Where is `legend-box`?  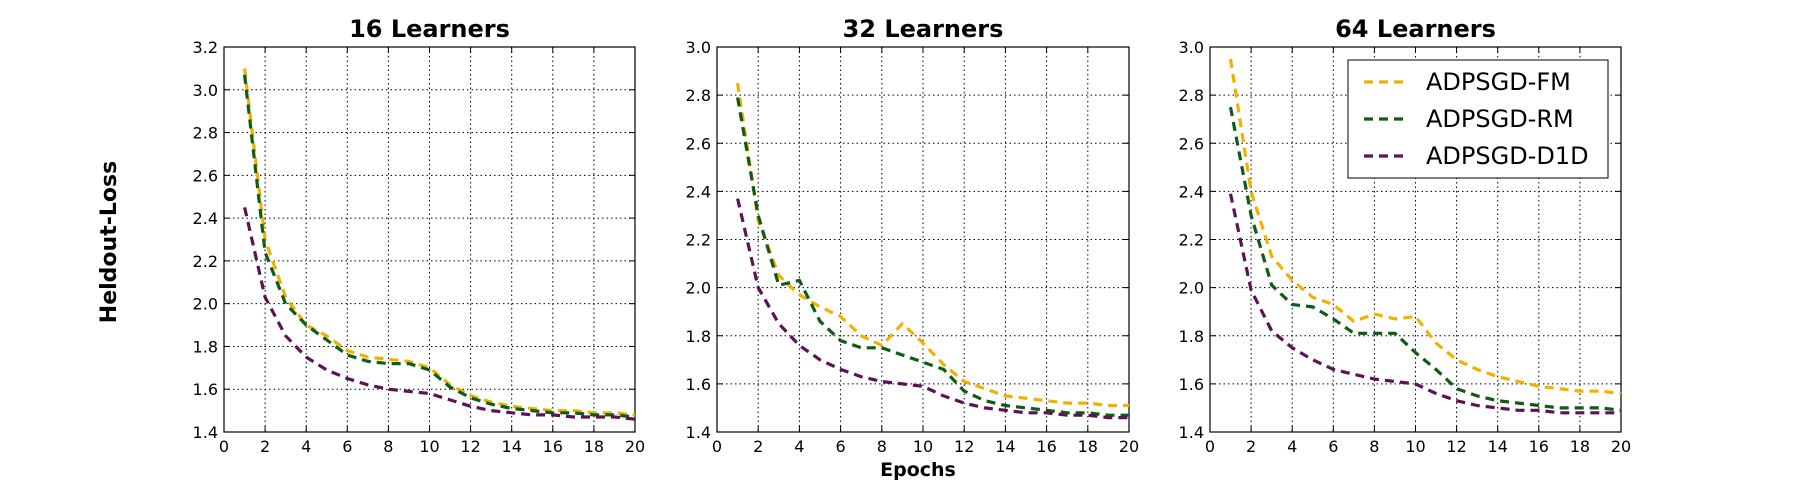 legend-box is located at coordinates (1478, 119).